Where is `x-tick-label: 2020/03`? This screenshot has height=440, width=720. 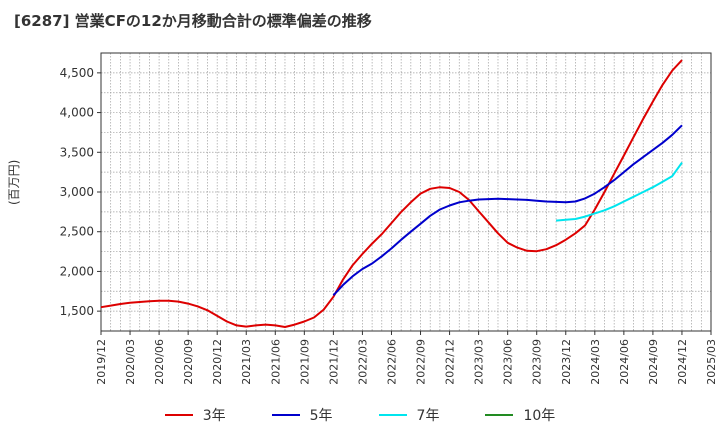
x-tick-label: 2020/03 is located at coordinates (130, 362).